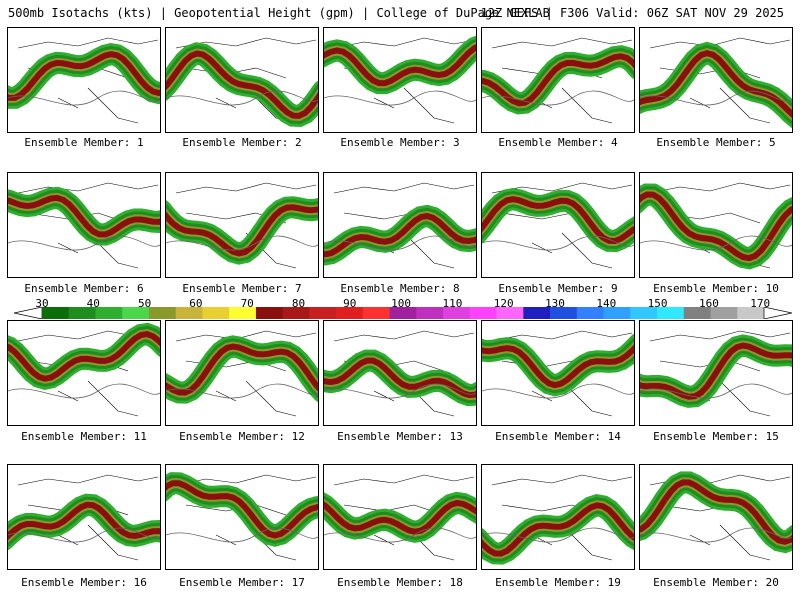 The height and width of the screenshot is (600, 800). Describe the element at coordinates (452, 303) in the screenshot. I see `colorbar-tick-label: 110` at that location.